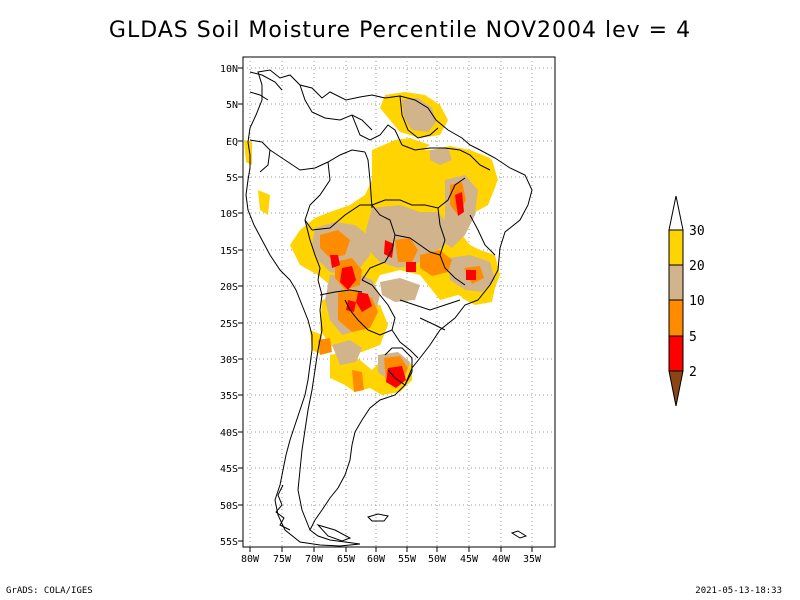  What do you see at coordinates (310, 430) in the screenshot?
I see `border-chile-argentina` at bounding box center [310, 430].